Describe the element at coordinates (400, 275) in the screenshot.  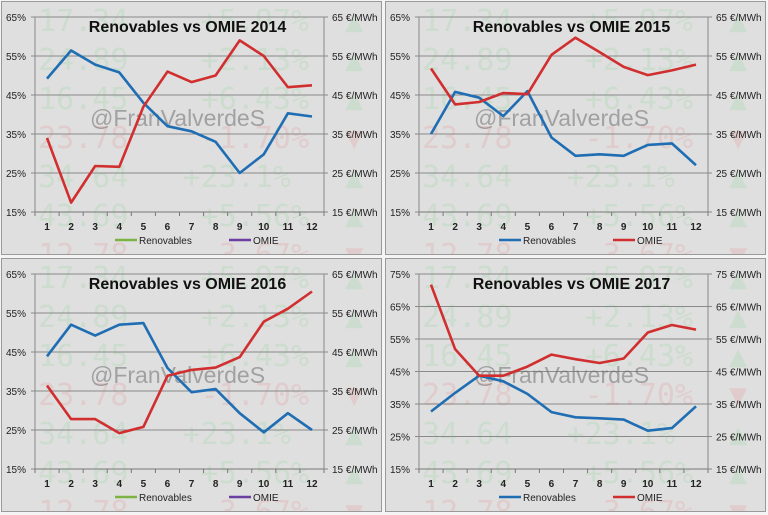
I see `y-left-tick-label: 75%` at that location.